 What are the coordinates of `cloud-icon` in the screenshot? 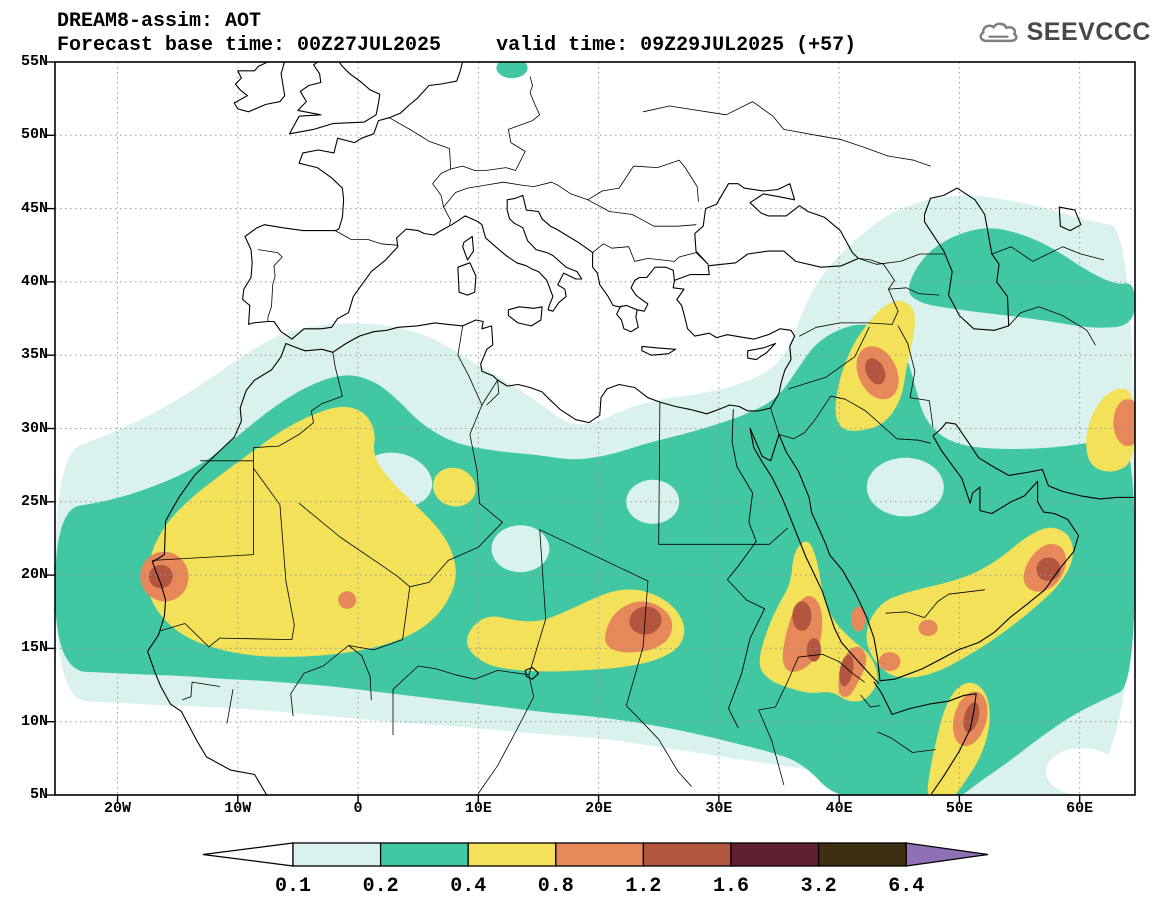 It's located at (998, 32).